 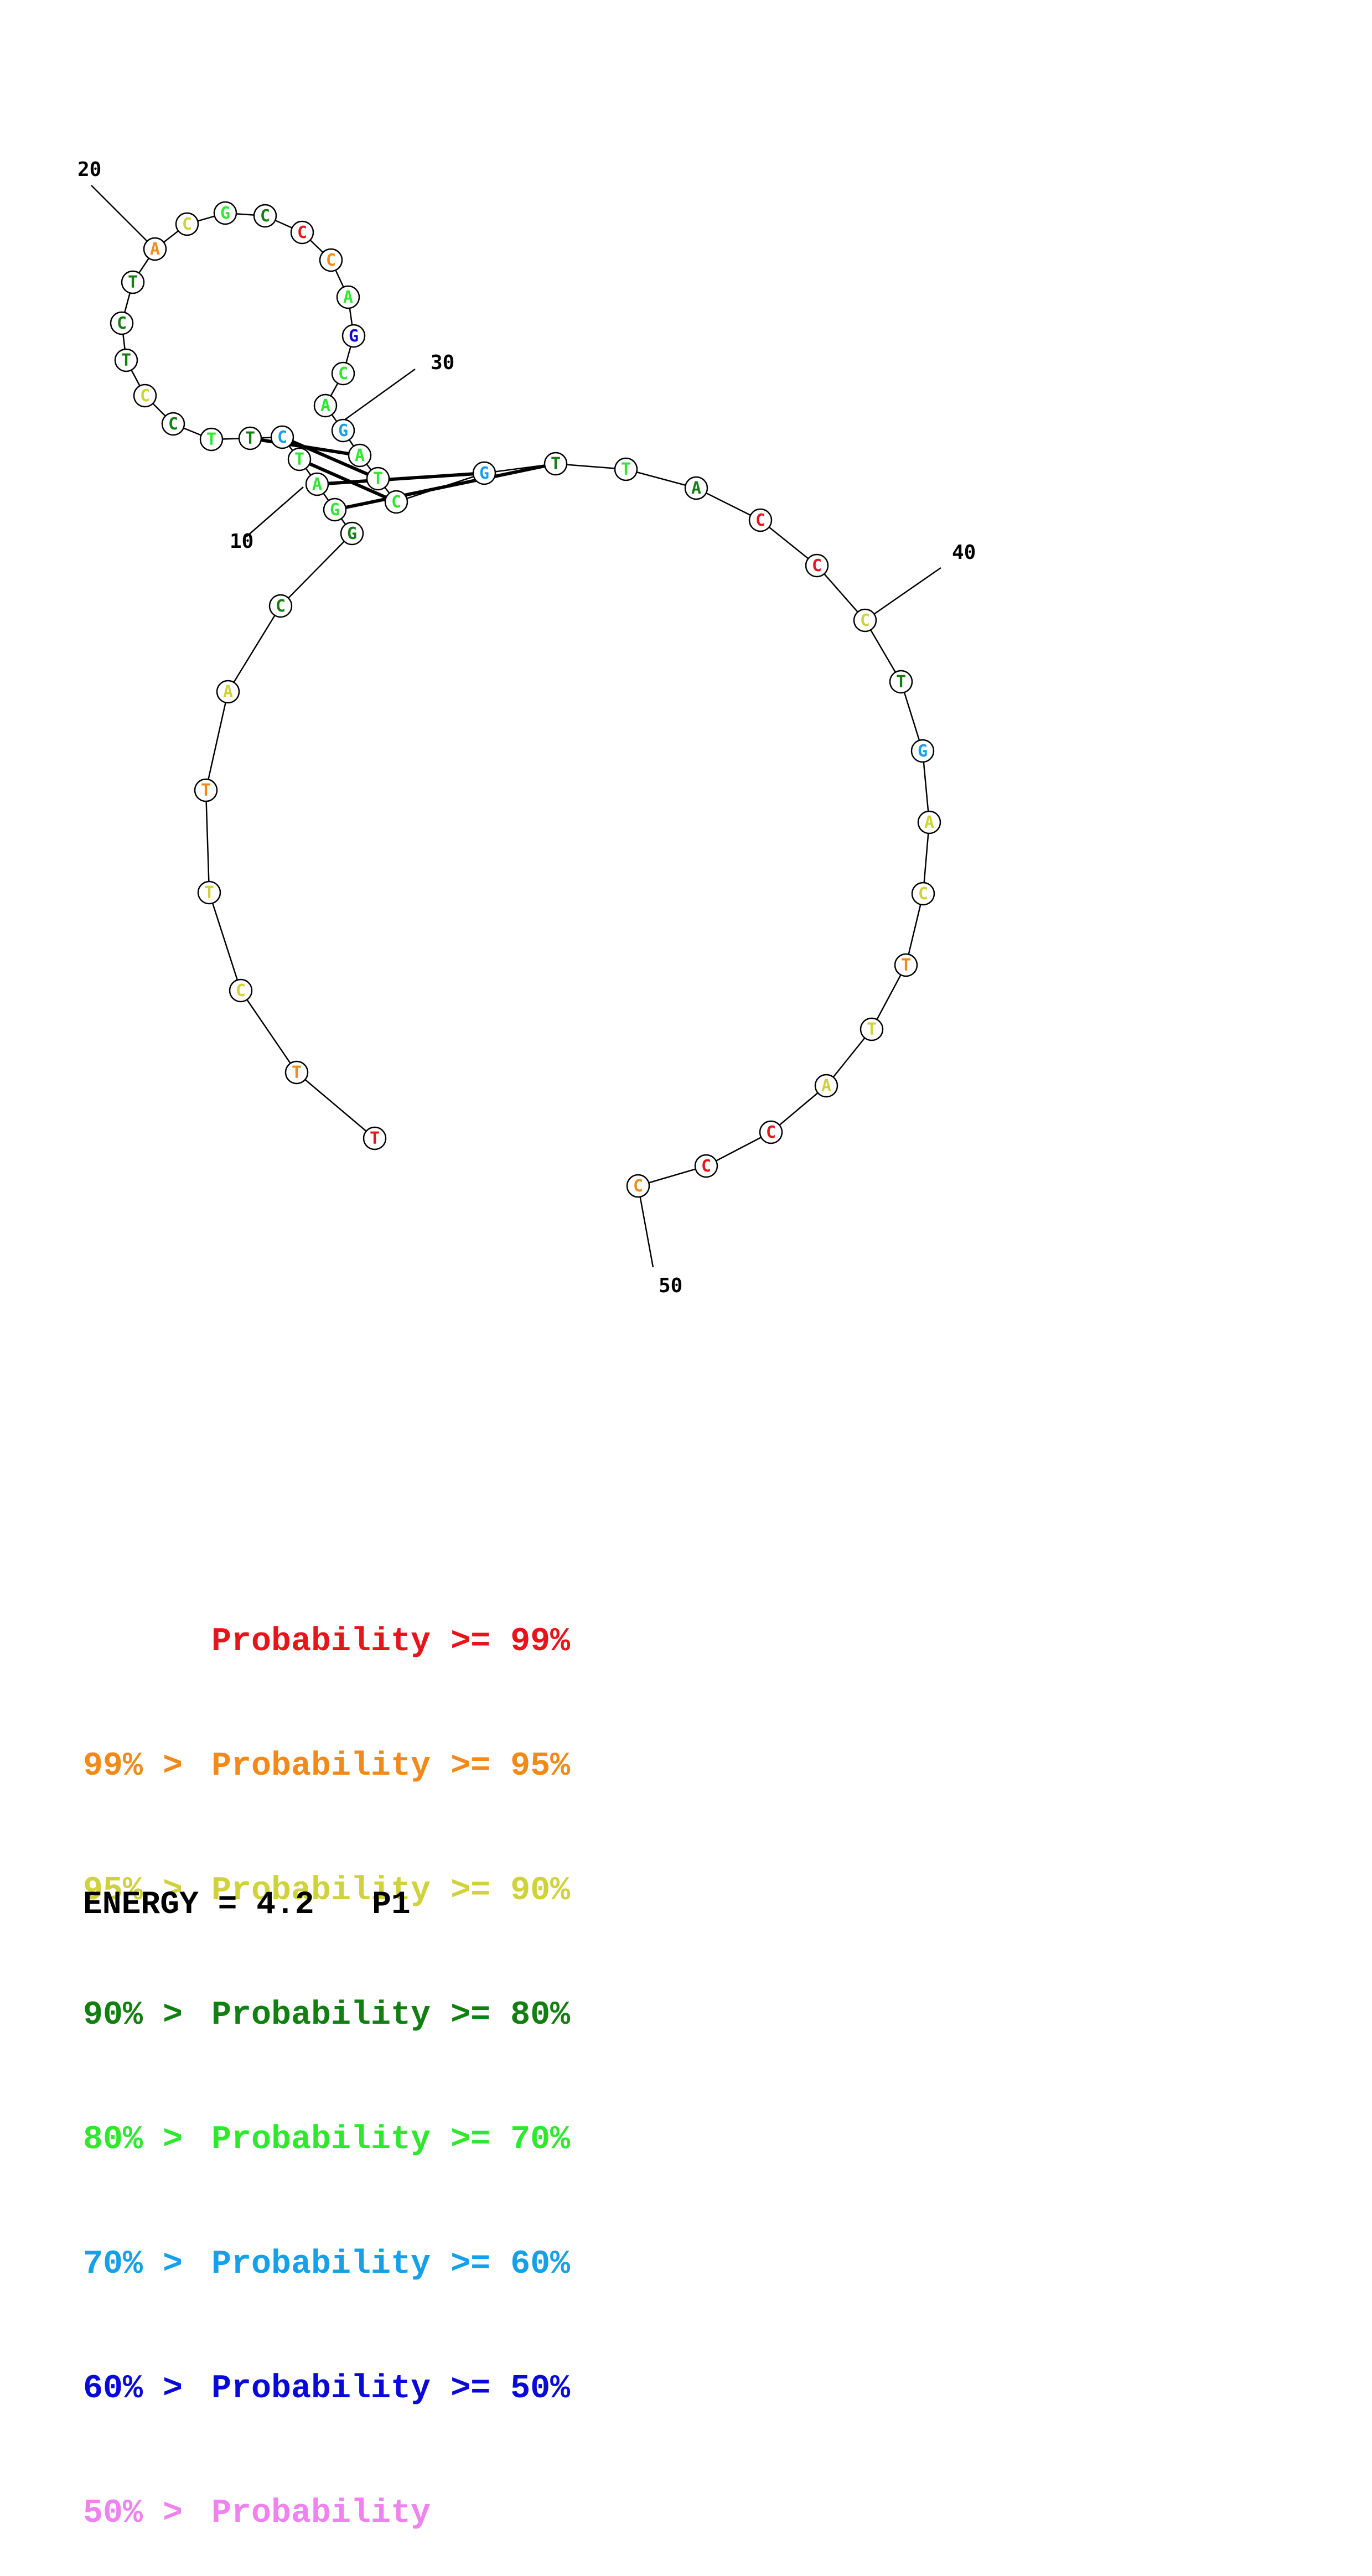 I want to click on position-label: 40, so click(x=964, y=552).